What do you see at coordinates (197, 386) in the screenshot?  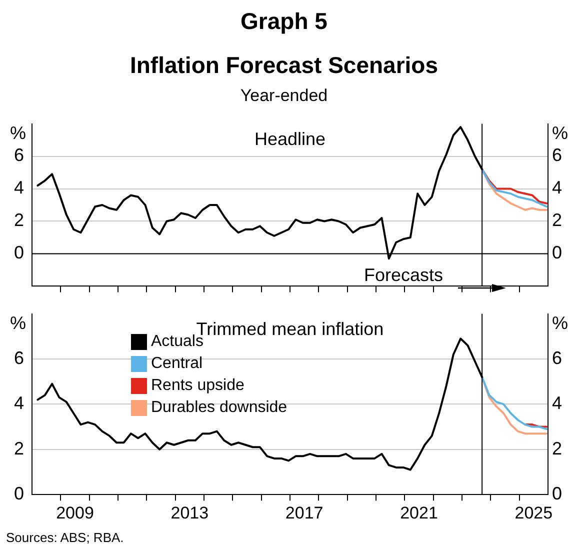 I see `legend-label: Rents upside` at bounding box center [197, 386].